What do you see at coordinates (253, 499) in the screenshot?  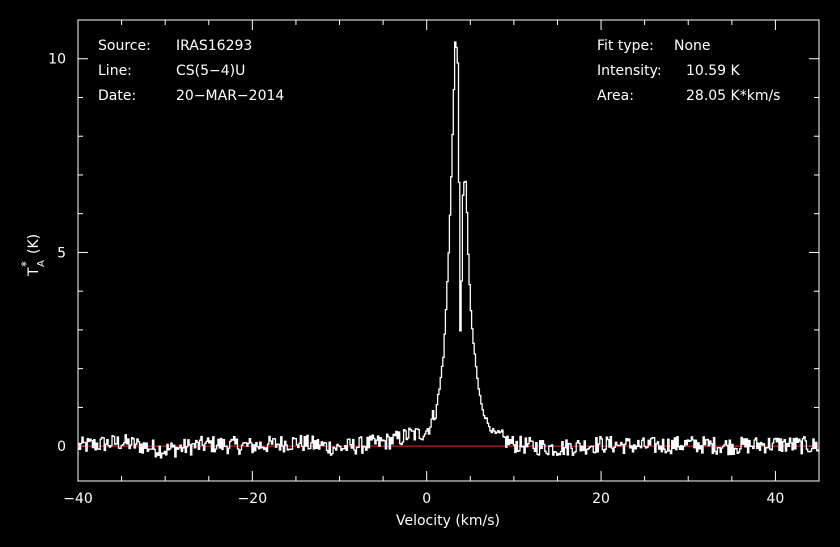 I see `x-tick-label: −20` at bounding box center [253, 499].